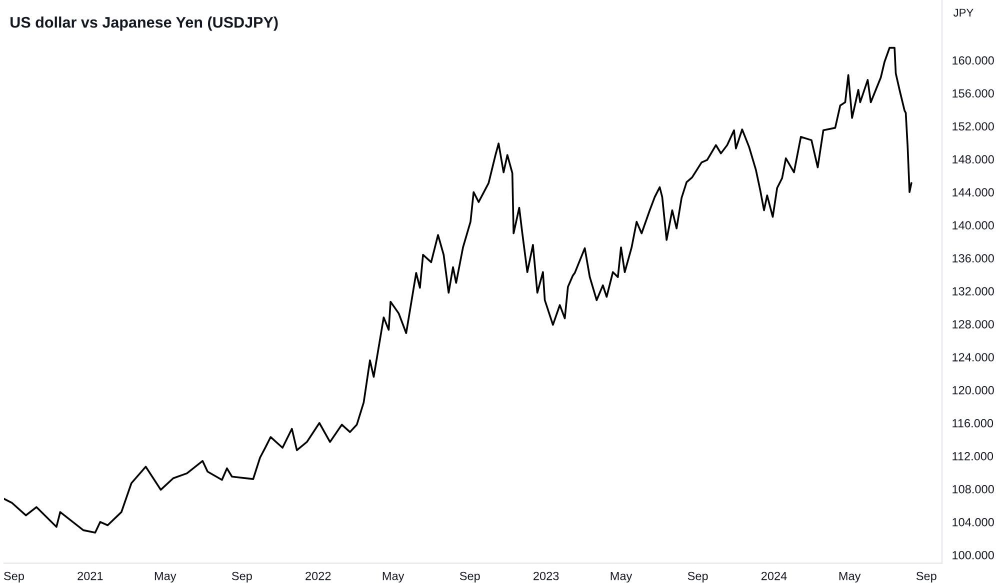 This screenshot has width=1000, height=583. Describe the element at coordinates (973, 291) in the screenshot. I see `y-tick-label: 132.000` at that location.